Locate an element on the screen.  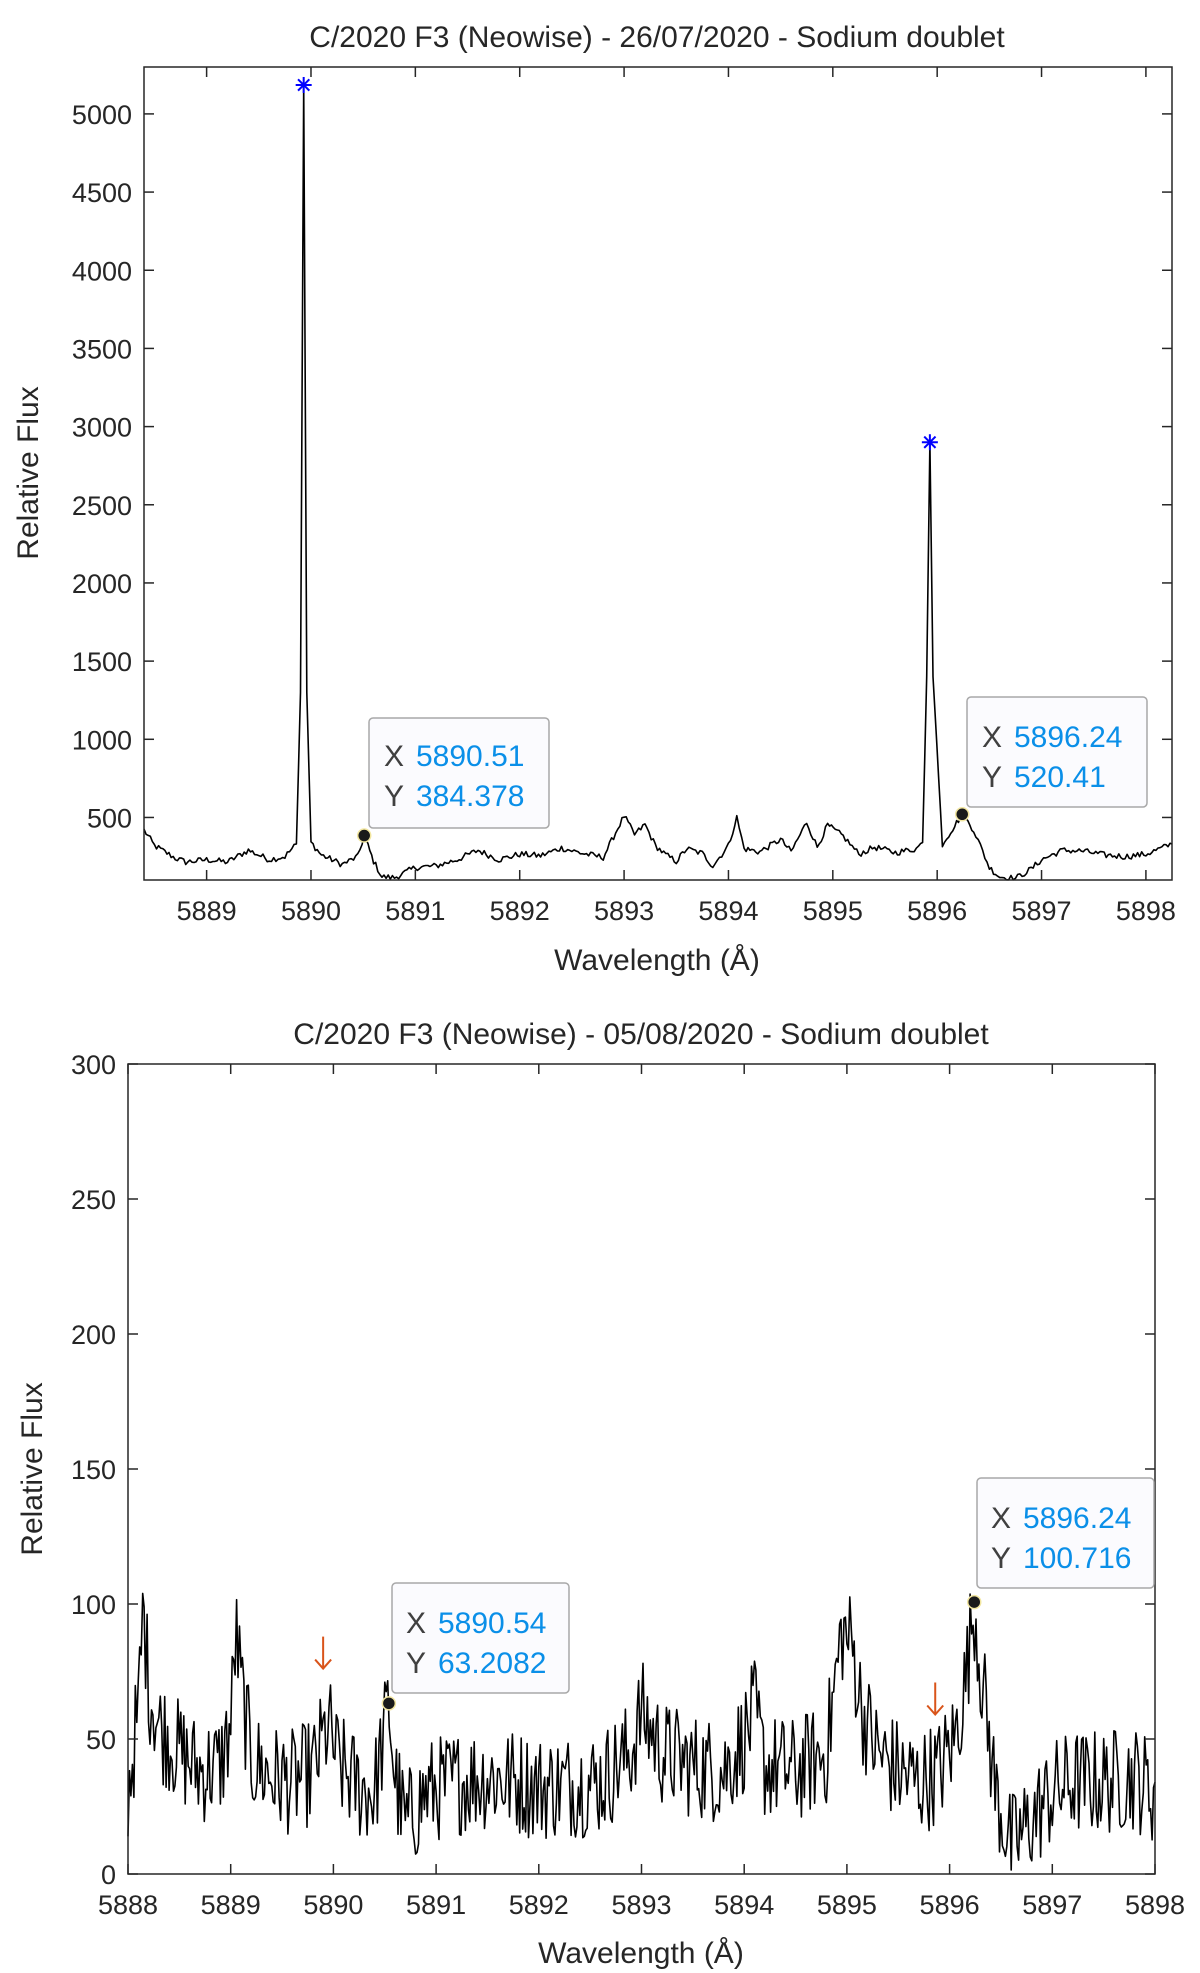
y-tick-label: 100 is located at coordinates (93, 1605).